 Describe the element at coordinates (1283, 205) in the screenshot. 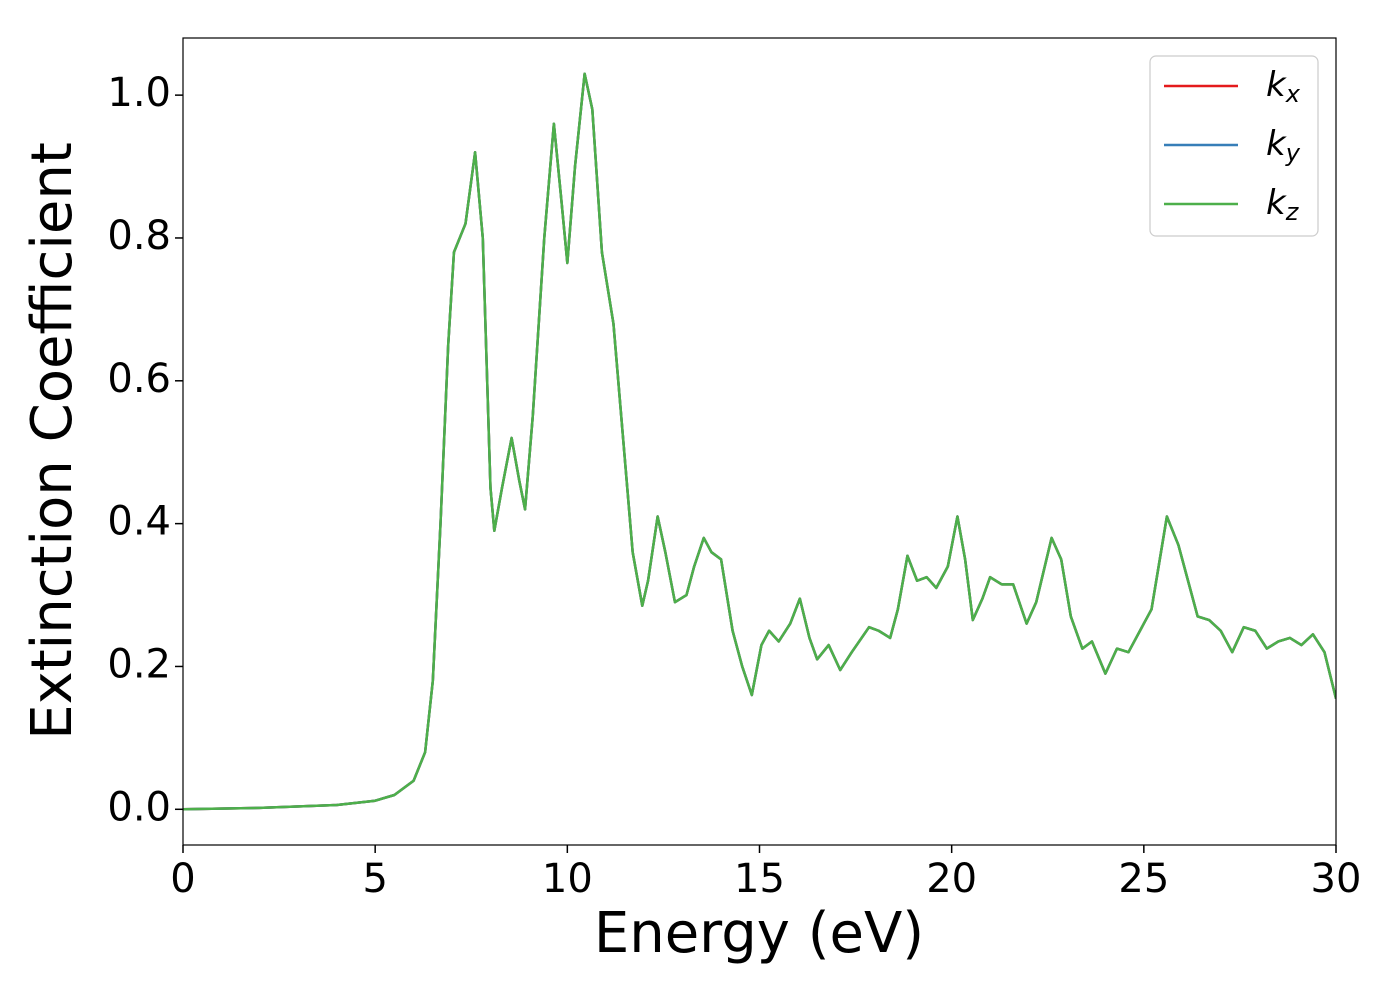

I see `legend-label: kz` at that location.